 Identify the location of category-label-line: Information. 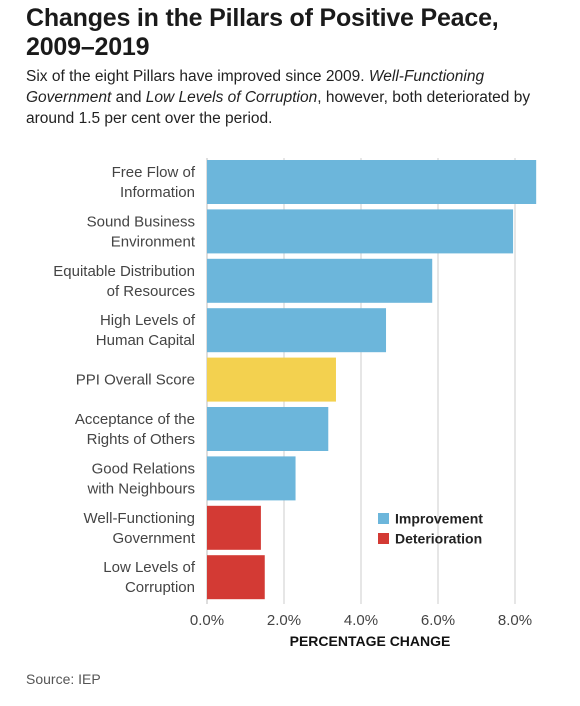
(157, 192).